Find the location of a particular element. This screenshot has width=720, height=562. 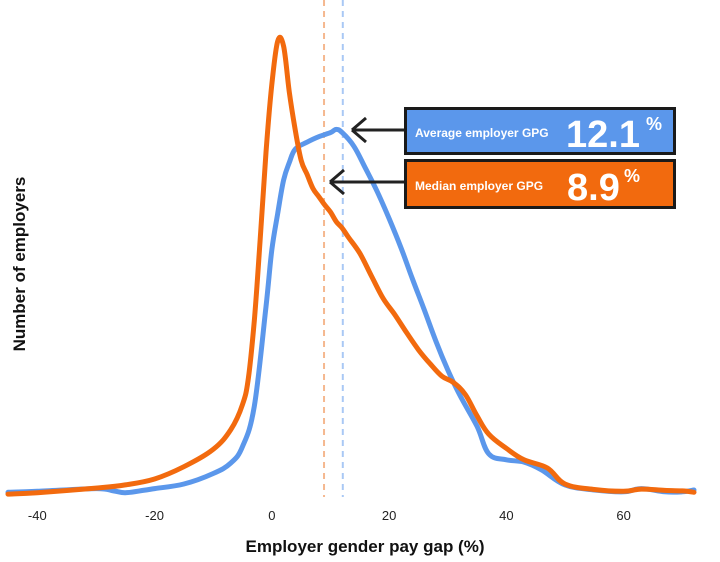

average-callout-unit: % is located at coordinates (654, 124).